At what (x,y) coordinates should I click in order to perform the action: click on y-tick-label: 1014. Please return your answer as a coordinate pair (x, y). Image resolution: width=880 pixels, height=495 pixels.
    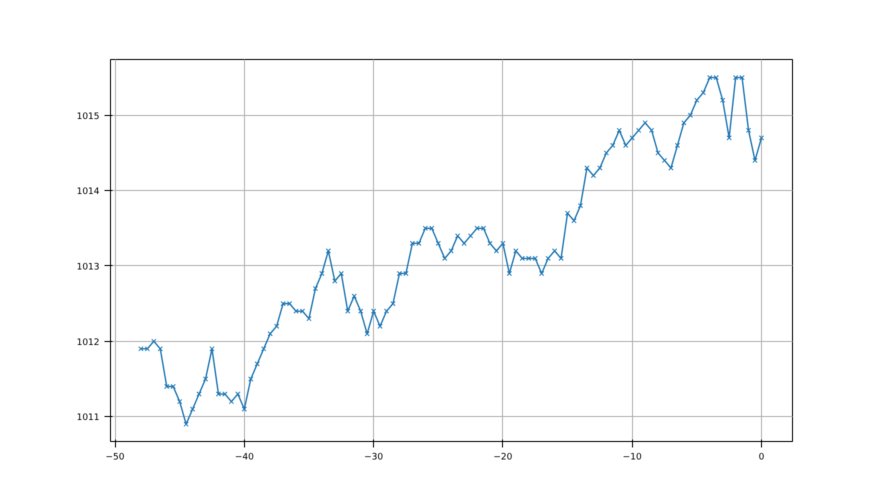
    Looking at the image, I should click on (88, 192).